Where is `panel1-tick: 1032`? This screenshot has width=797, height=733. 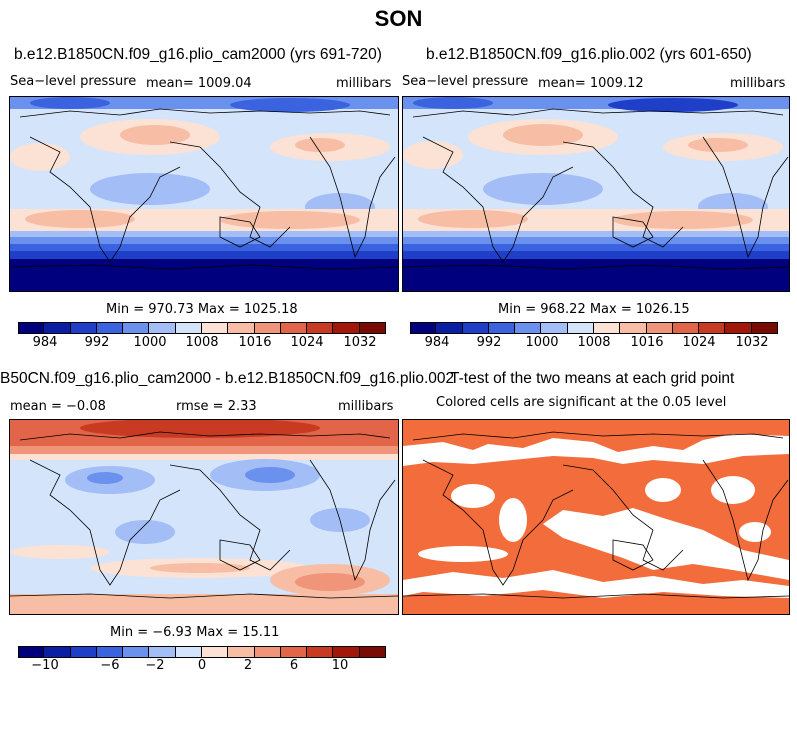 panel1-tick: 1032 is located at coordinates (360, 342).